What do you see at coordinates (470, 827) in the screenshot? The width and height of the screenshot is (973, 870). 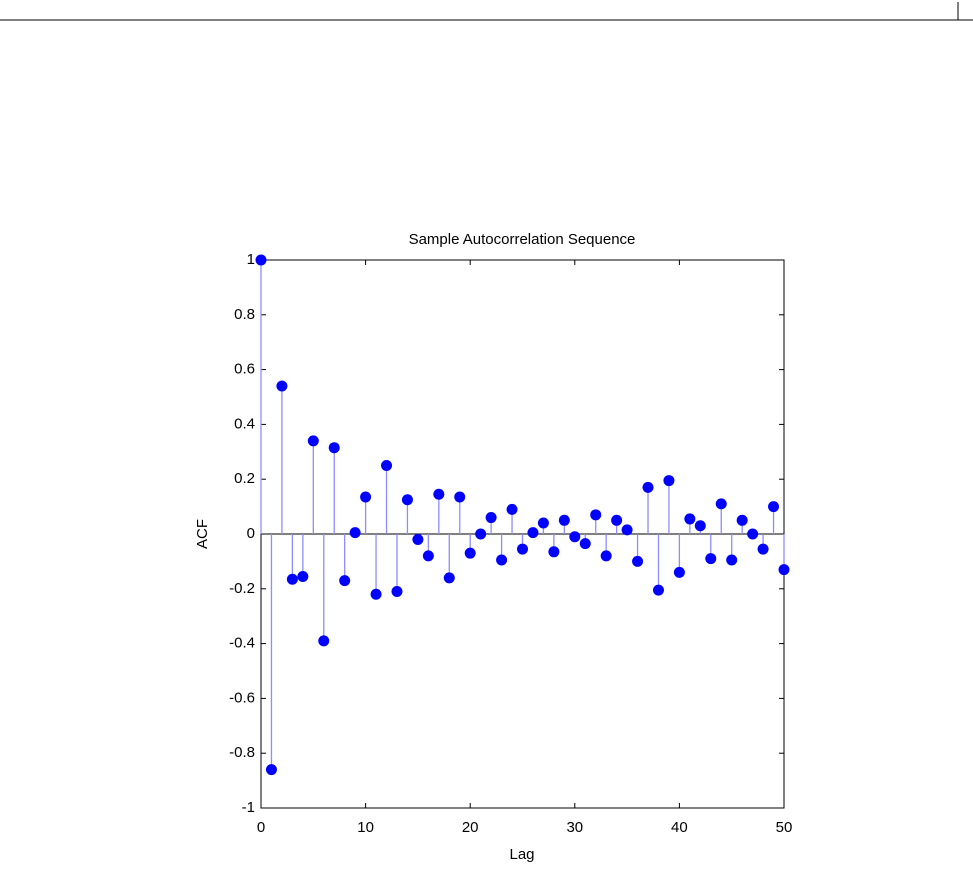 I see `x-tick-label: 20` at bounding box center [470, 827].